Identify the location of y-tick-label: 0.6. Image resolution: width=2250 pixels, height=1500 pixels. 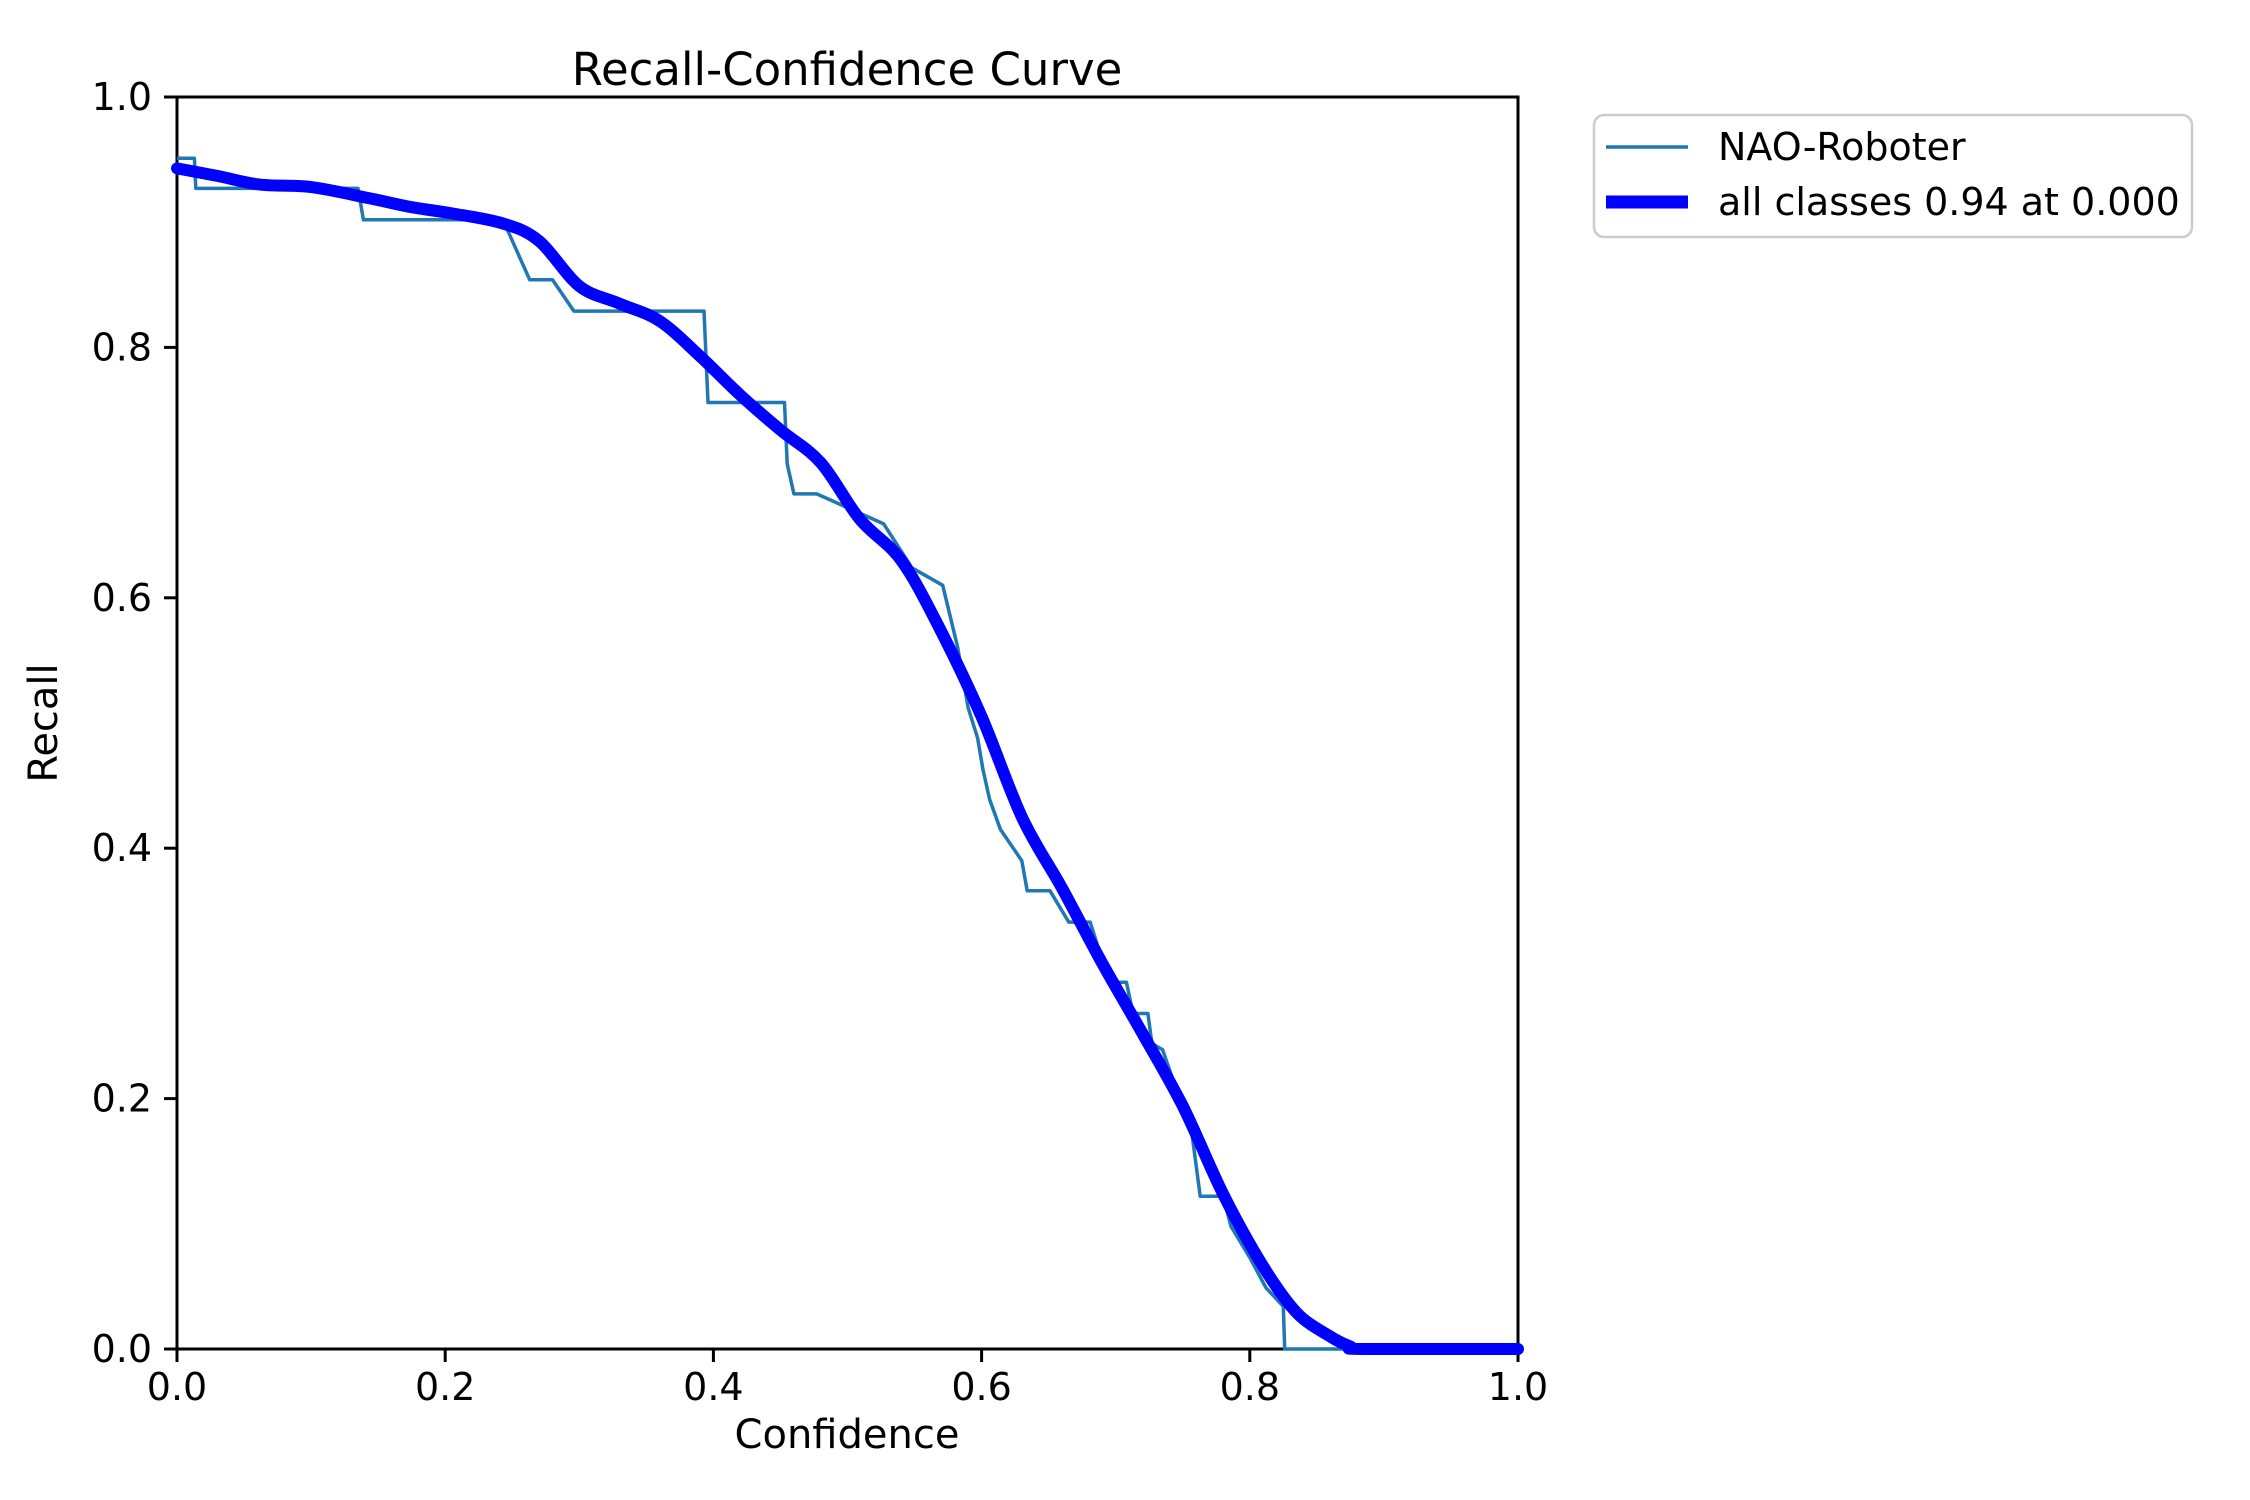
(122, 598).